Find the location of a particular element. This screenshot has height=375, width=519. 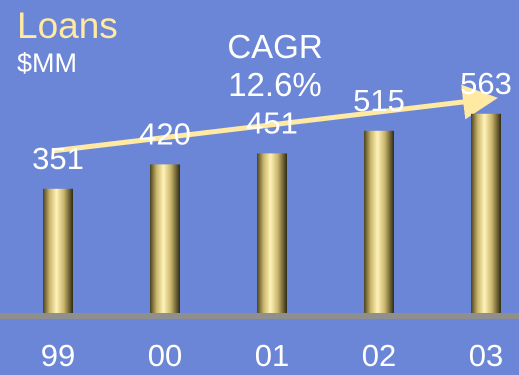

category-label-01: 01 is located at coordinates (272, 355).